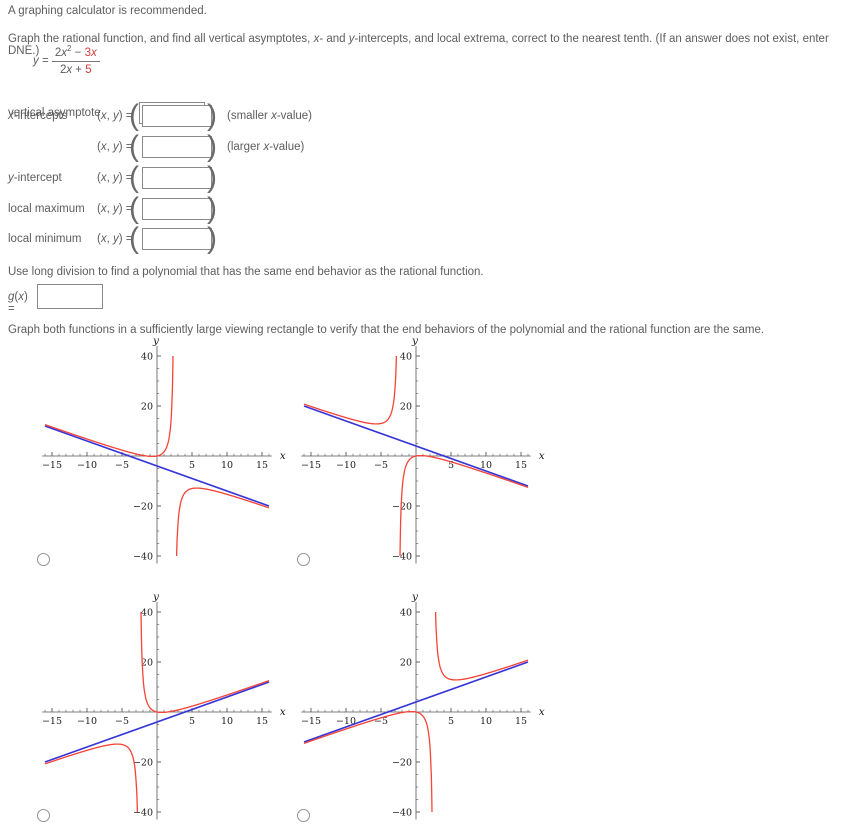  Describe the element at coordinates (143, 813) in the screenshot. I see `y-tick-label: −40` at that location.